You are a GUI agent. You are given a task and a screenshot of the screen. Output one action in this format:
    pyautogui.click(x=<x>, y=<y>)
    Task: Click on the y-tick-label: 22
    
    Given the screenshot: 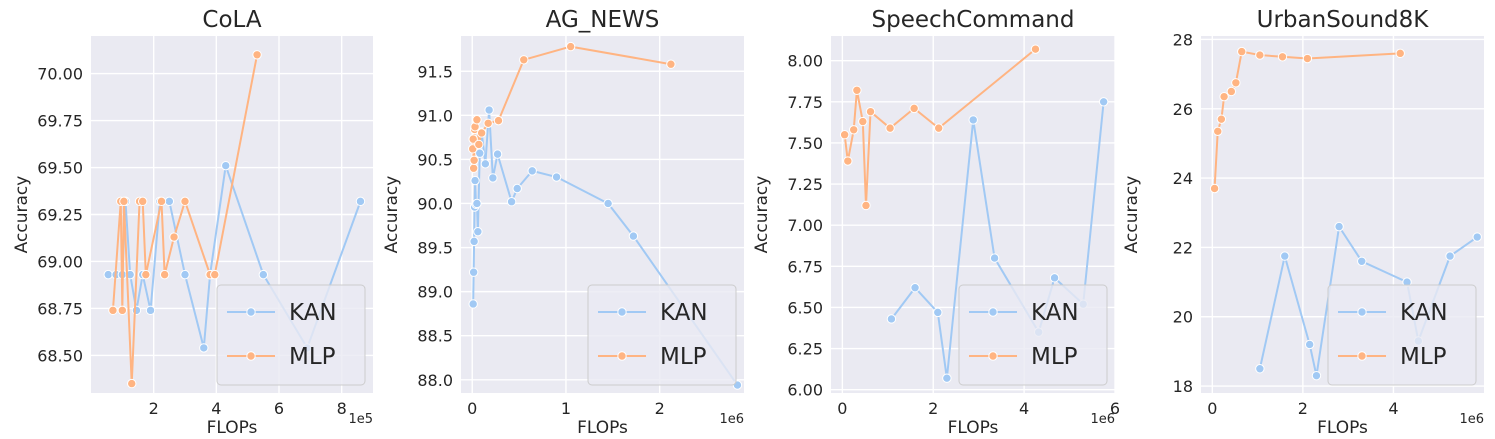 What is the action you would take?
    pyautogui.click(x=1183, y=247)
    